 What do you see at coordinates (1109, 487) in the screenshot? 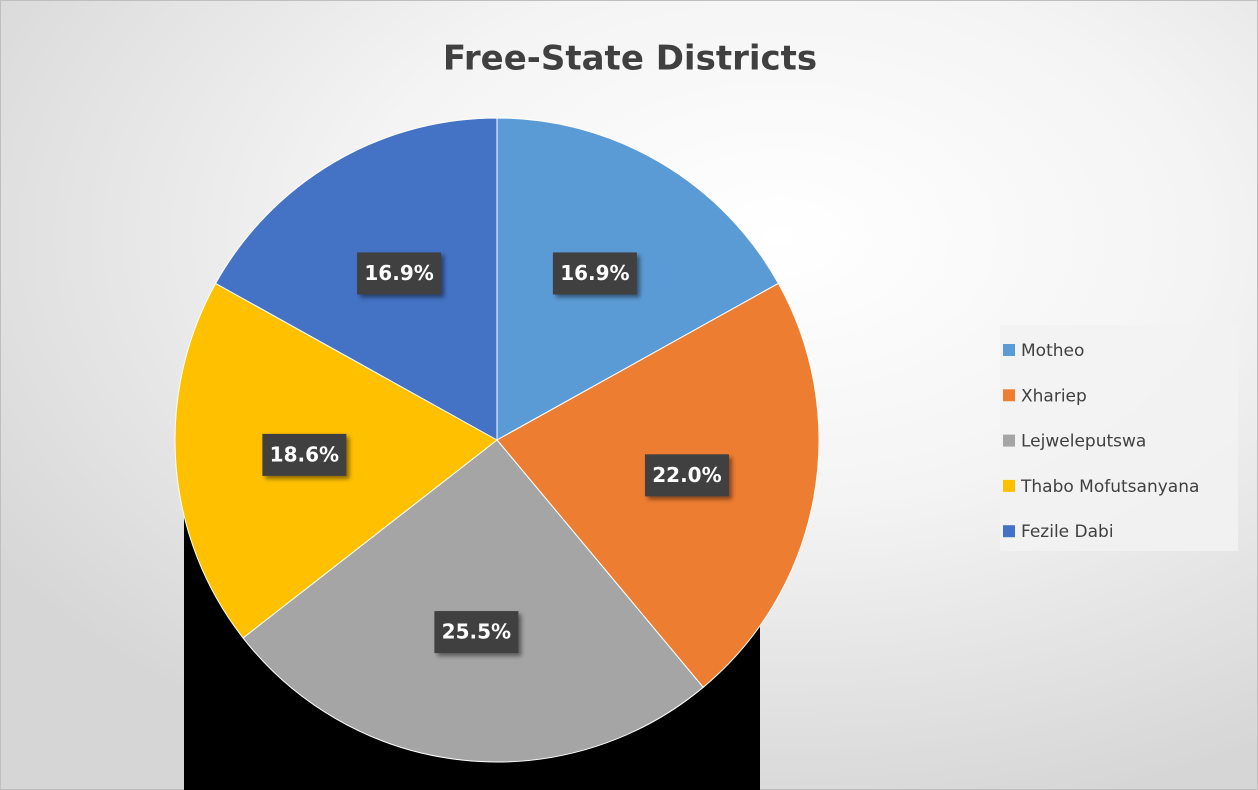
I see `legend-label: Thabo Mofutsanyana` at bounding box center [1109, 487].